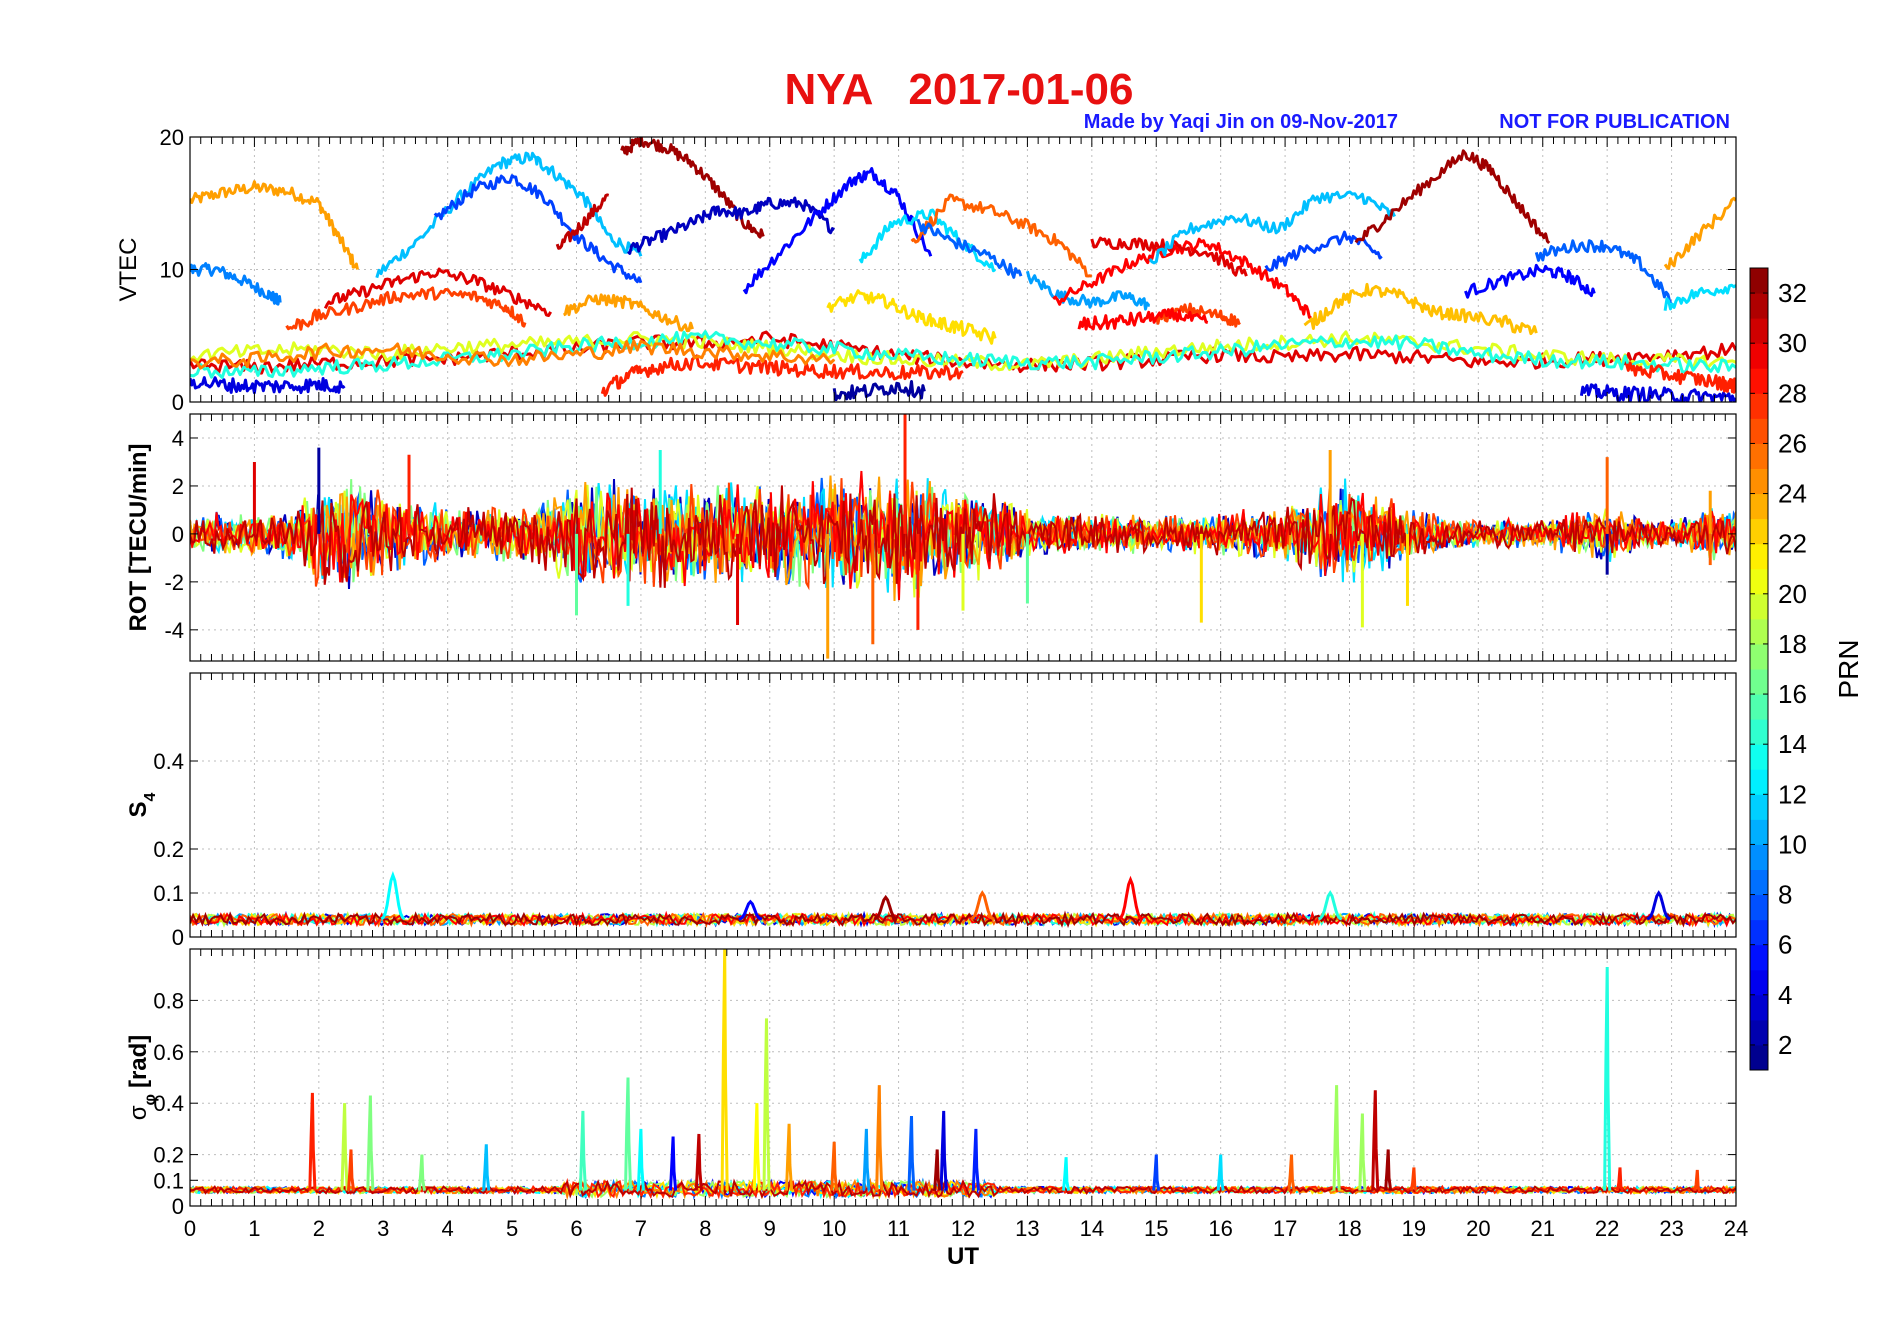 This screenshot has height=1335, width=1904. I want to click on y-tick-label: 4, so click(178, 438).